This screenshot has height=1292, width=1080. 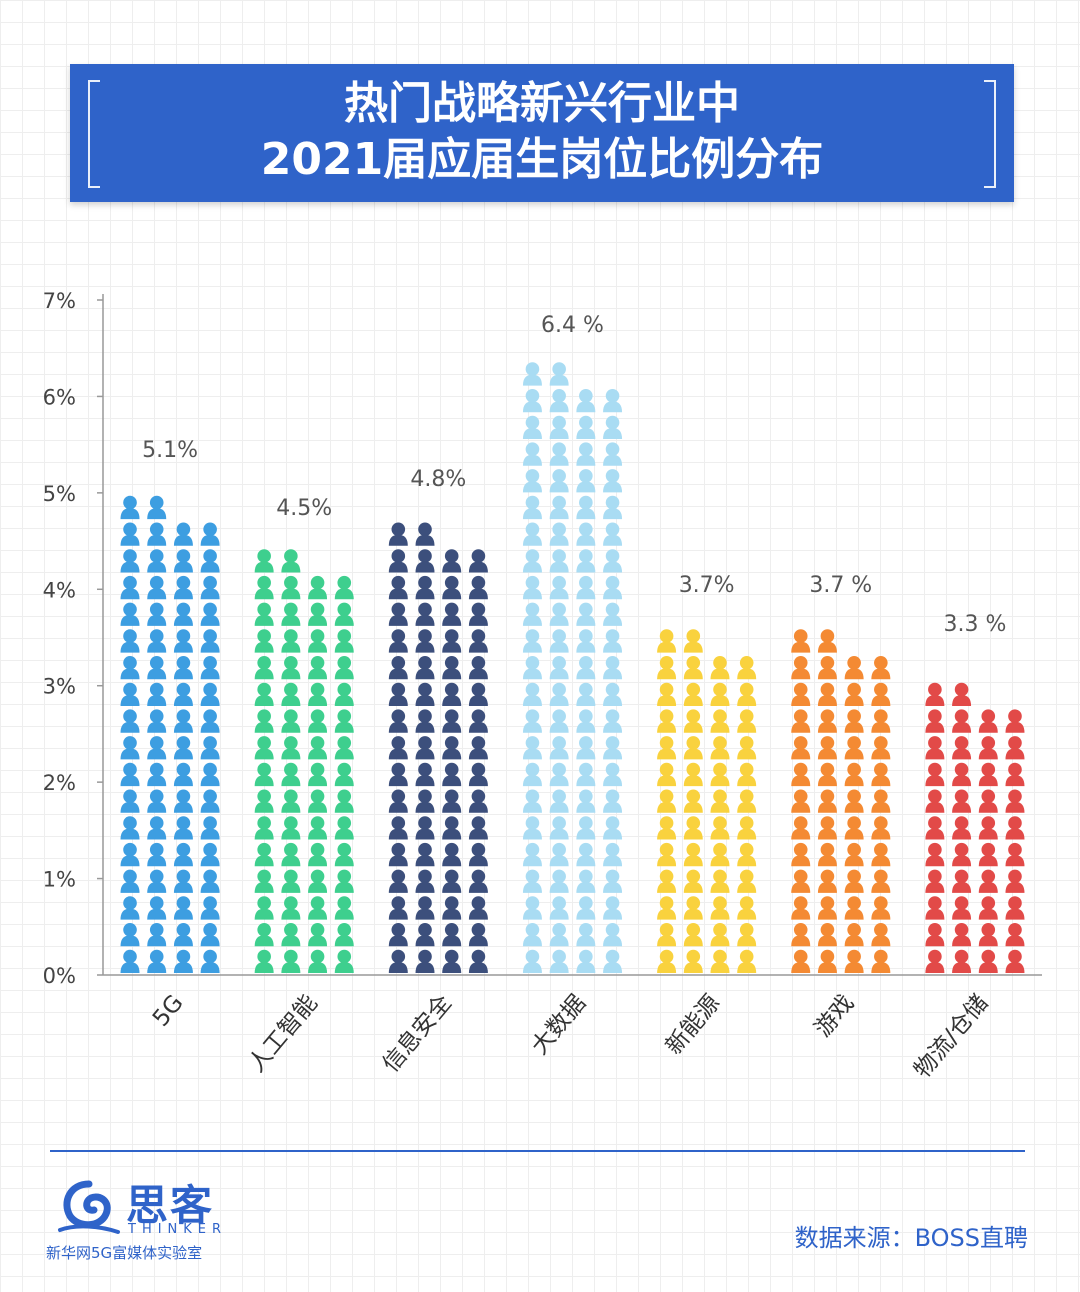 I want to click on right-bracket, so click(x=990, y=134).